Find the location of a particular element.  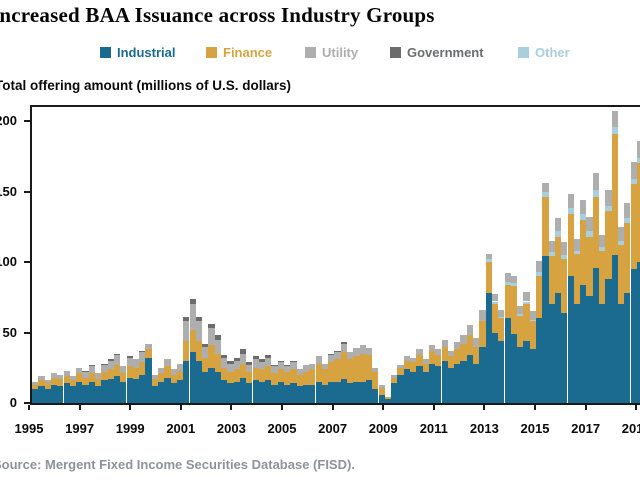

legend-item-utility: Utility is located at coordinates (331, 52).